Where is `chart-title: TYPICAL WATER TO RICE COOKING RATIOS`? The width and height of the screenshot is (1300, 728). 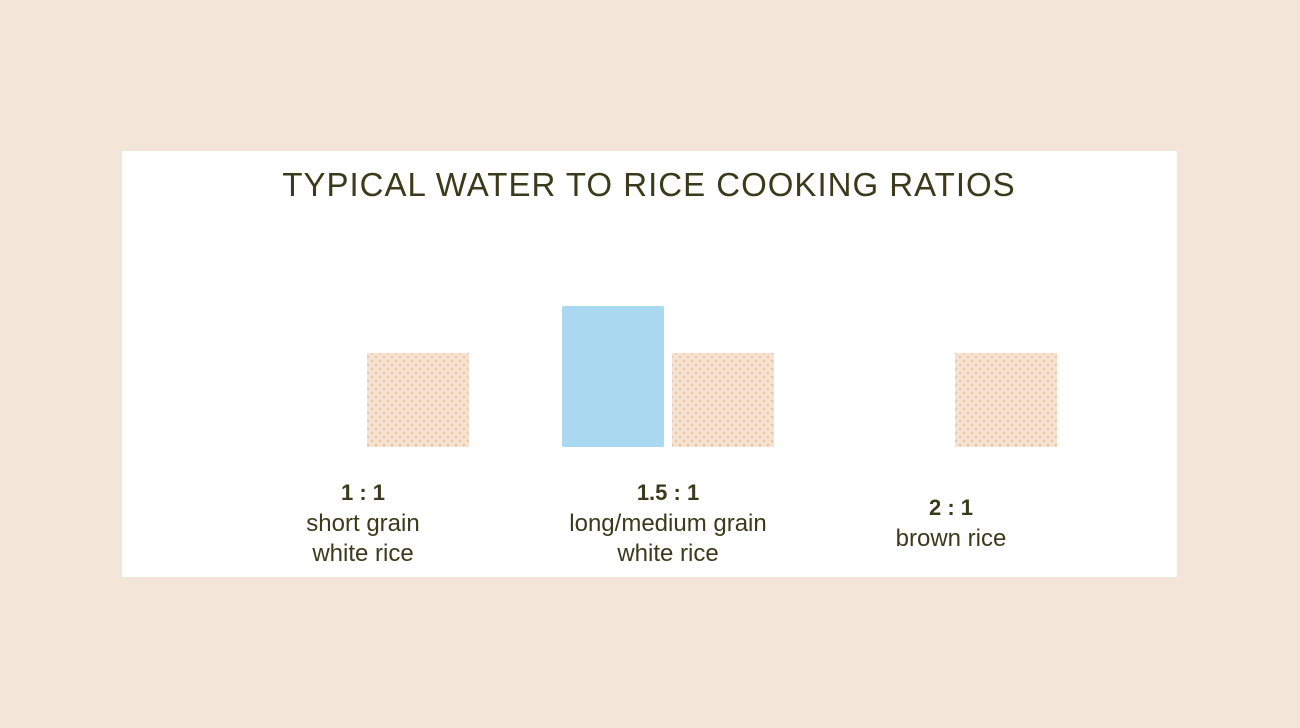
chart-title: TYPICAL WATER TO RICE COOKING RATIOS is located at coordinates (648, 184).